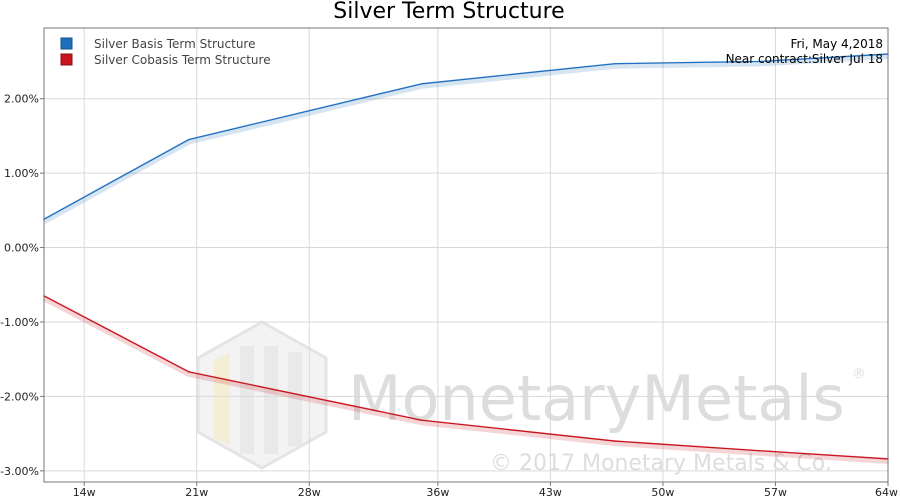 This screenshot has height=500, width=900. Describe the element at coordinates (21, 248) in the screenshot. I see `y-tick-label: 0.00%` at that location.